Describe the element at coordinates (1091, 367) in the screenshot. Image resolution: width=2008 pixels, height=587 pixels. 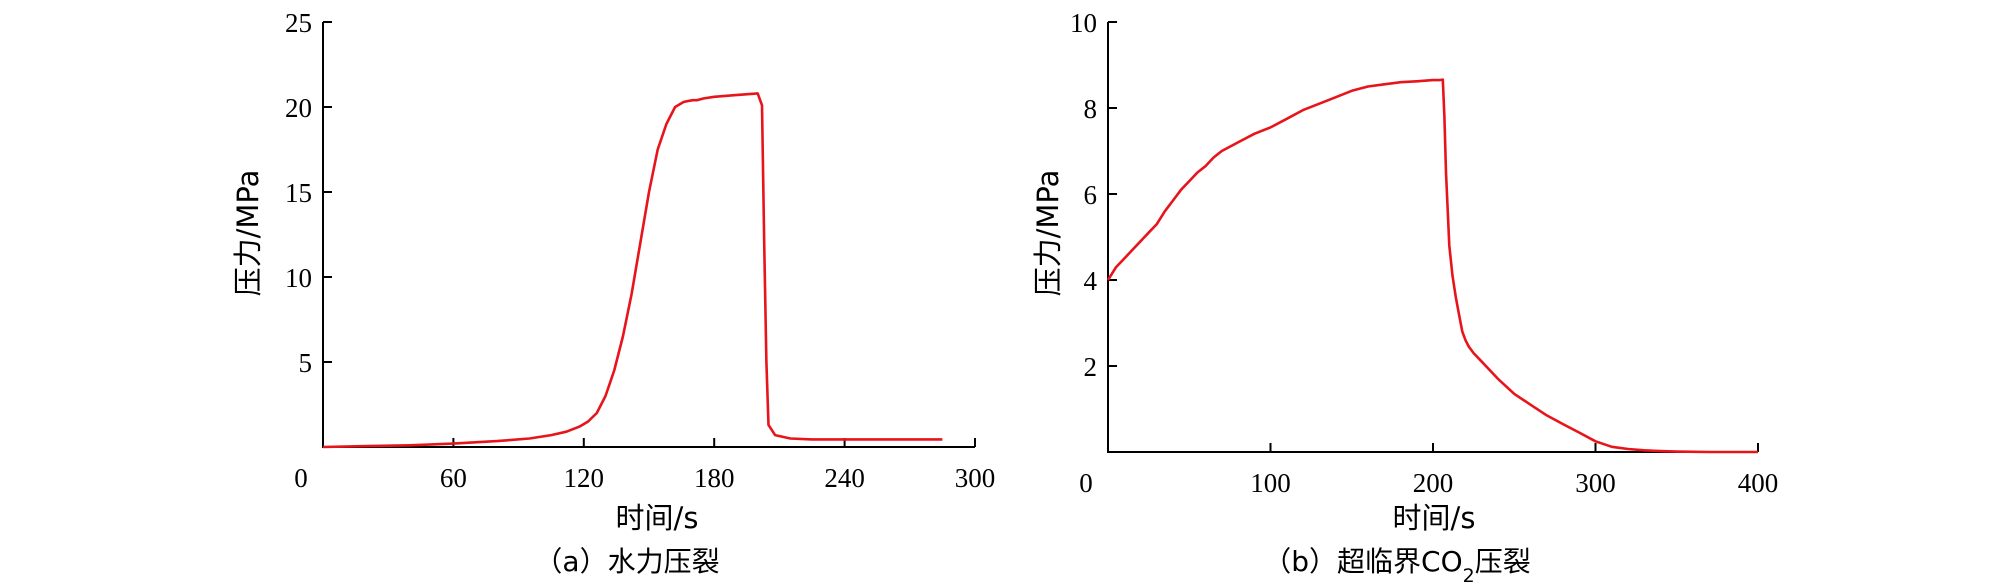
I see `panel-b-y-tick-label: 2` at that location.